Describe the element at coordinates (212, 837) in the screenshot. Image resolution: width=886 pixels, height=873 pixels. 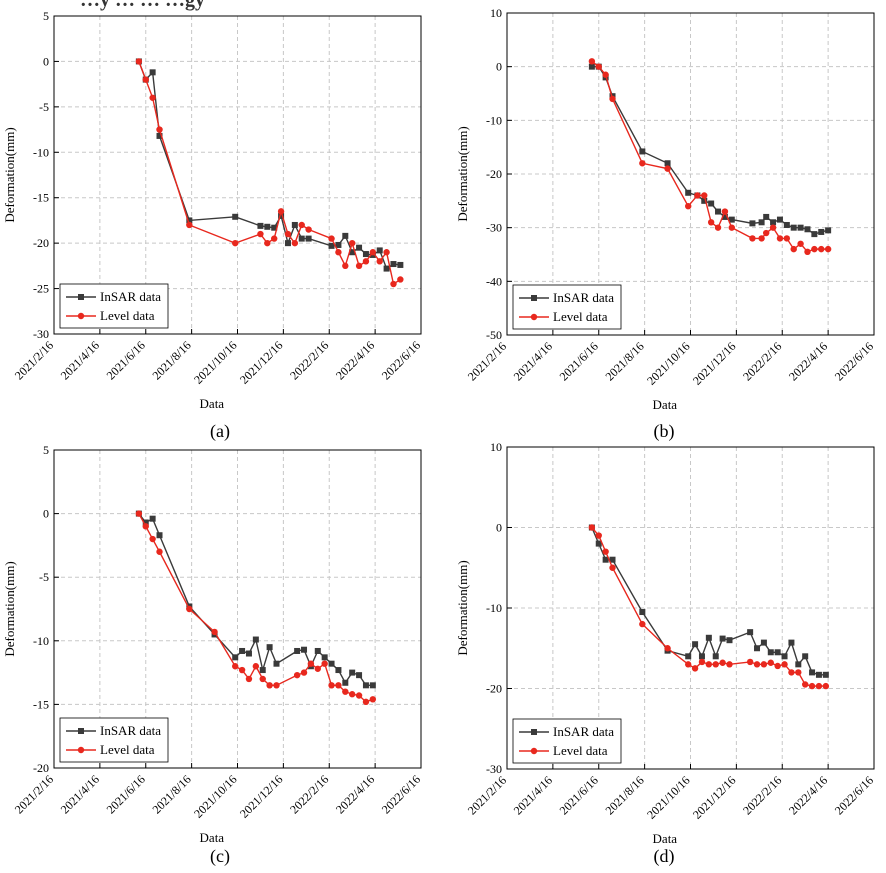
I see `x-axis-title: Data` at that location.